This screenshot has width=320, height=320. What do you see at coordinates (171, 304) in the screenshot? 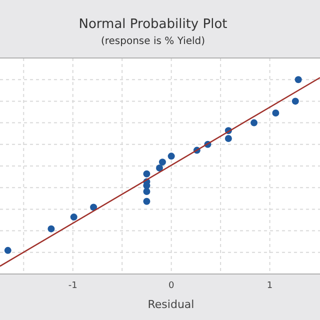
I see `x-axis-title: Residual` at bounding box center [171, 304].